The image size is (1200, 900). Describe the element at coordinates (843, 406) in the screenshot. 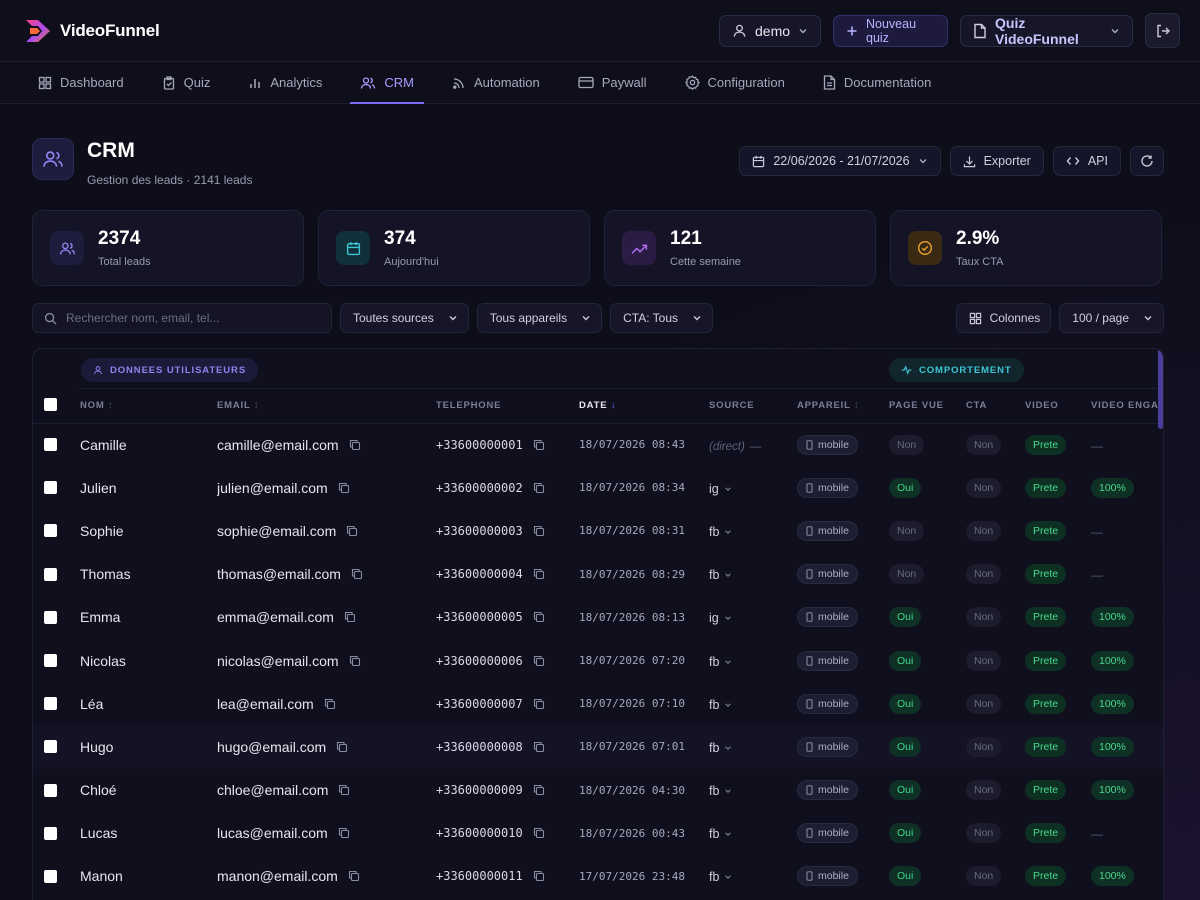

I see `col-header-appareil: APPAREIL ↕` at that location.